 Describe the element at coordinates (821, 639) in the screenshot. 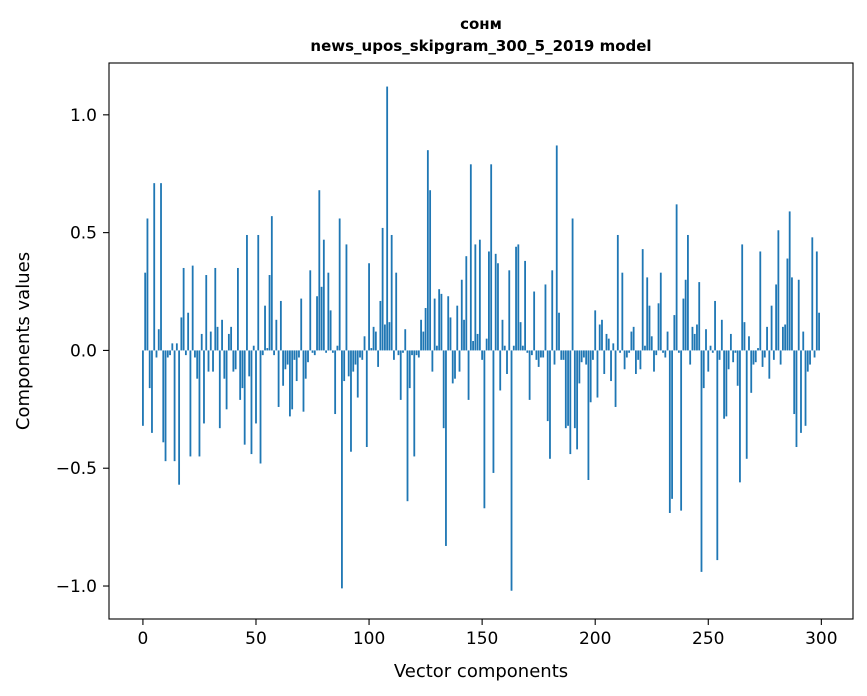

I see `x-tick-label: 300` at that location.